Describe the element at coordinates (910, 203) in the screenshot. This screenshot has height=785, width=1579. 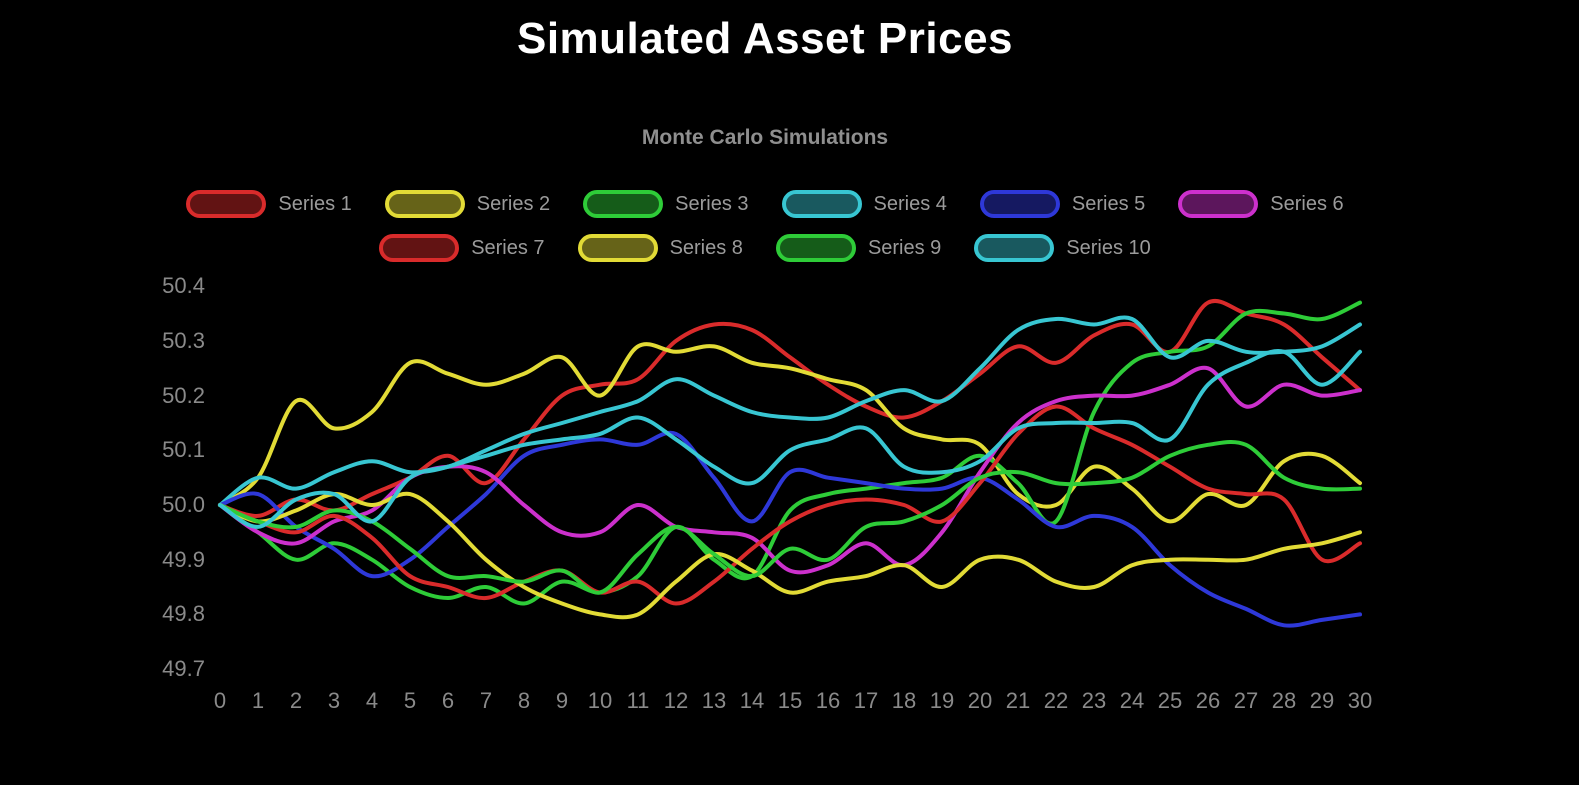
I see `legend-label: Series 4` at that location.